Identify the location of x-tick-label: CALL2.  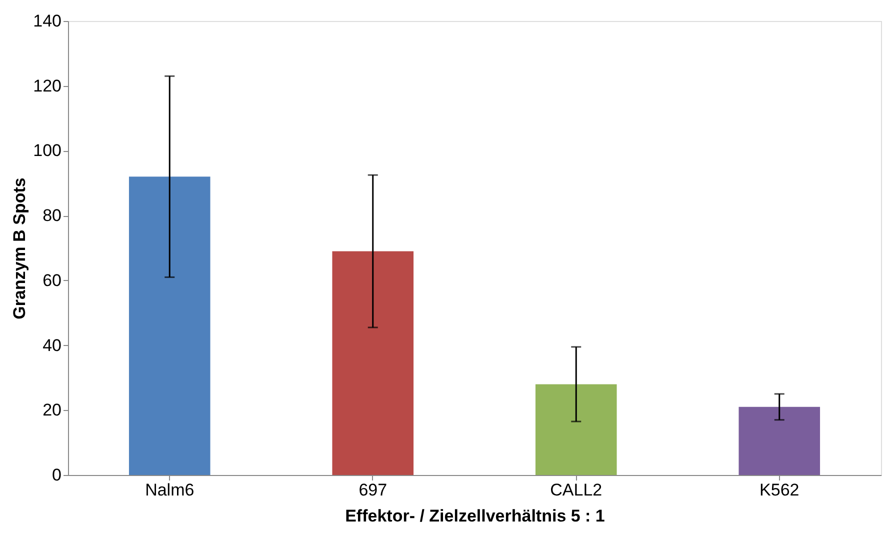
(576, 490).